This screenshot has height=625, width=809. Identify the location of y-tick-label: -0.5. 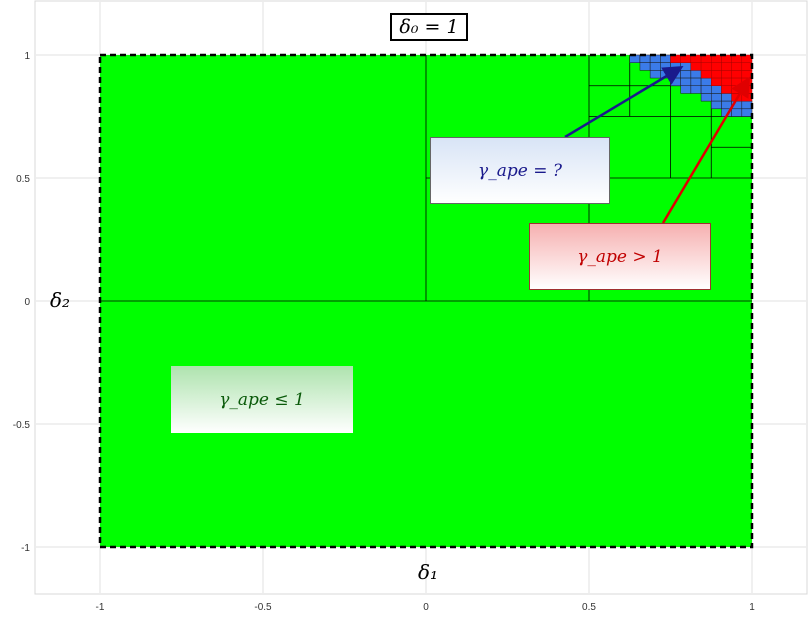
(22, 425).